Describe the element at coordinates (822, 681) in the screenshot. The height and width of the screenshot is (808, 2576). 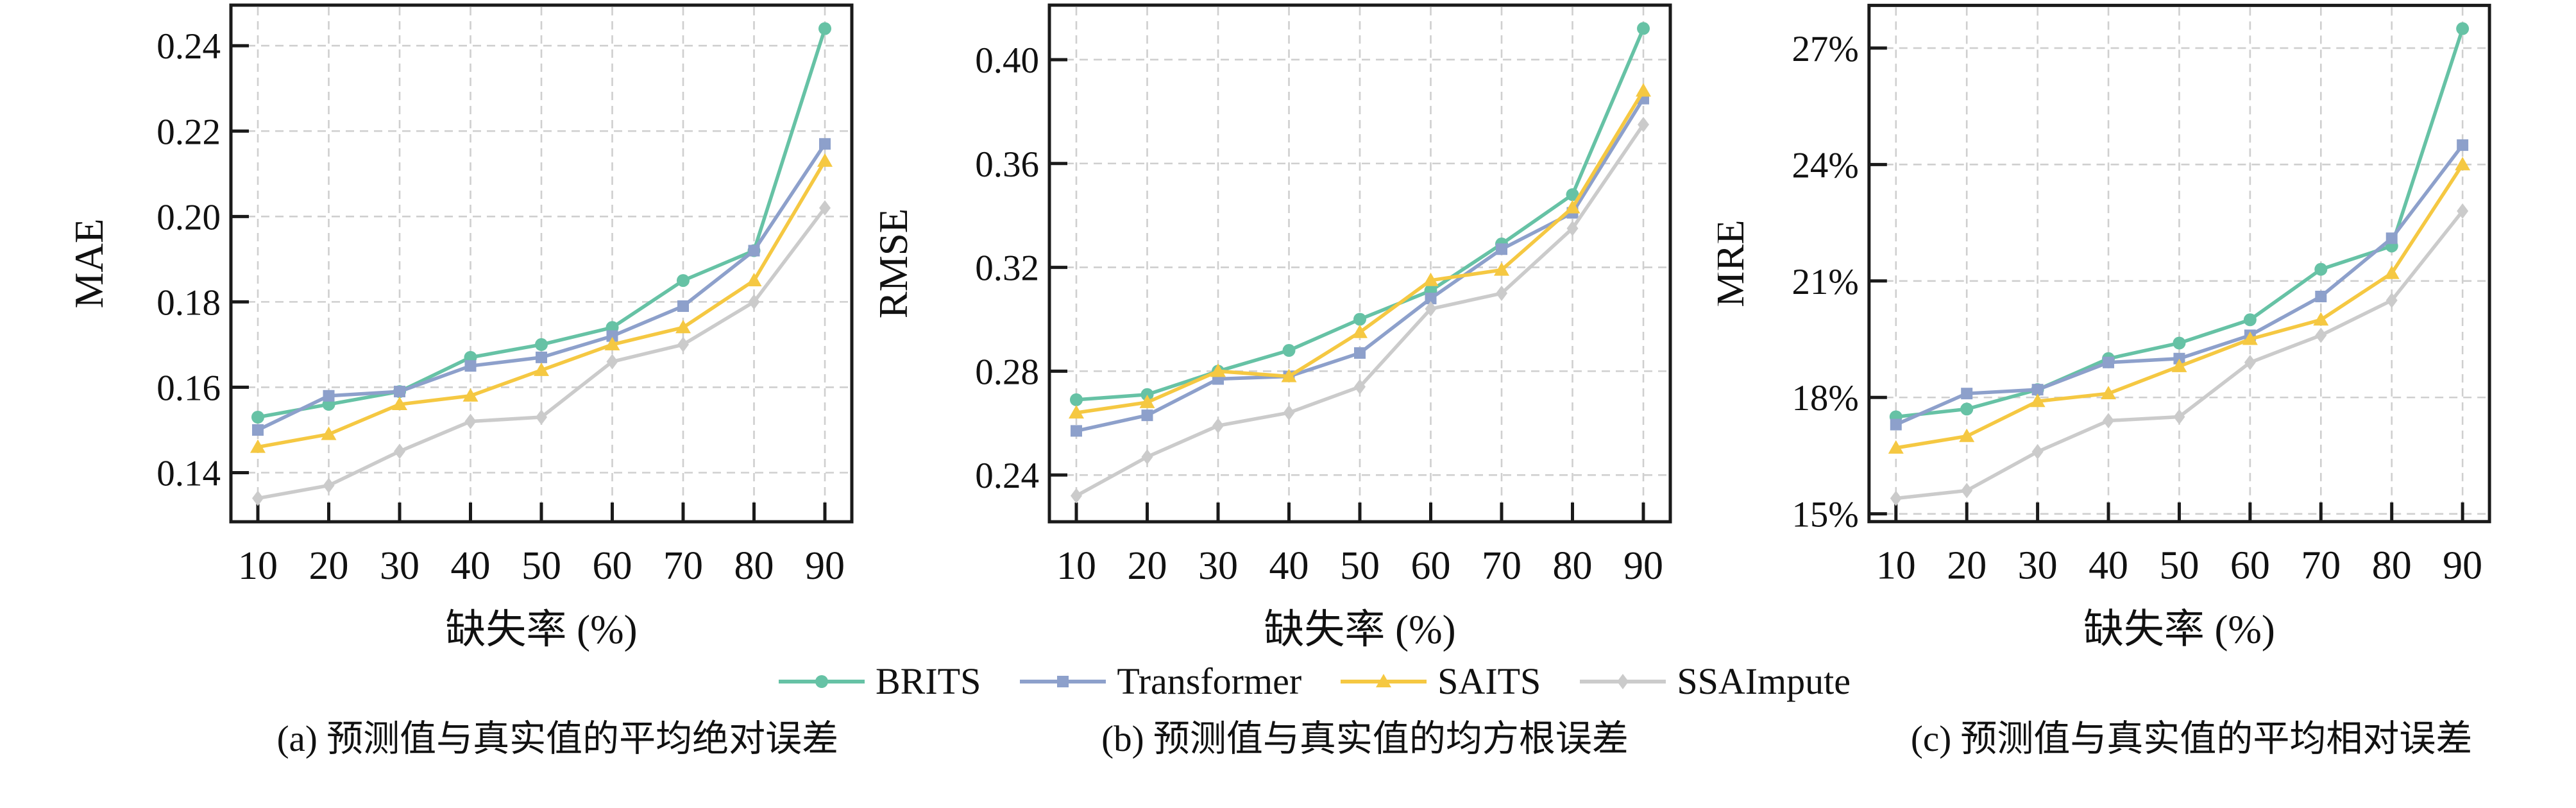
I see `brits-line-circle-icon` at that location.